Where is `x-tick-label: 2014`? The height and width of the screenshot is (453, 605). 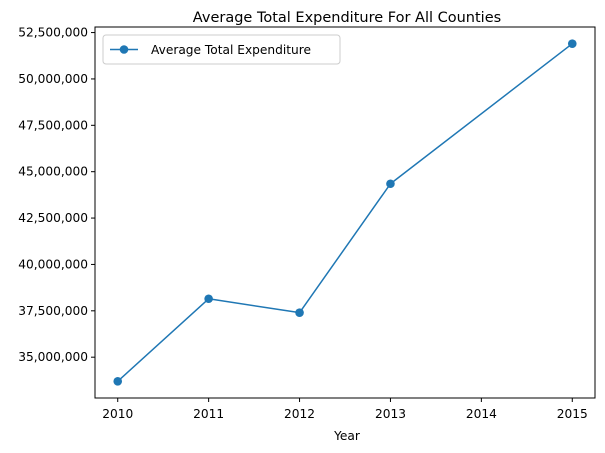
x-tick-label: 2014 is located at coordinates (481, 414).